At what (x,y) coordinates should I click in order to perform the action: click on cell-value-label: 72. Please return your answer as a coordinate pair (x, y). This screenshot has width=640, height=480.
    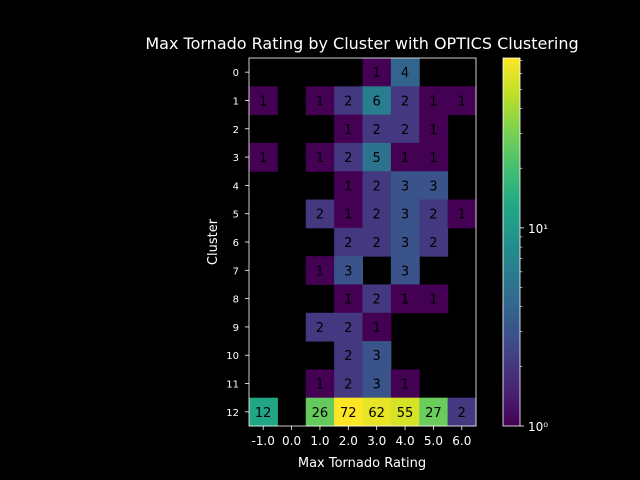
    Looking at the image, I should click on (348, 413).